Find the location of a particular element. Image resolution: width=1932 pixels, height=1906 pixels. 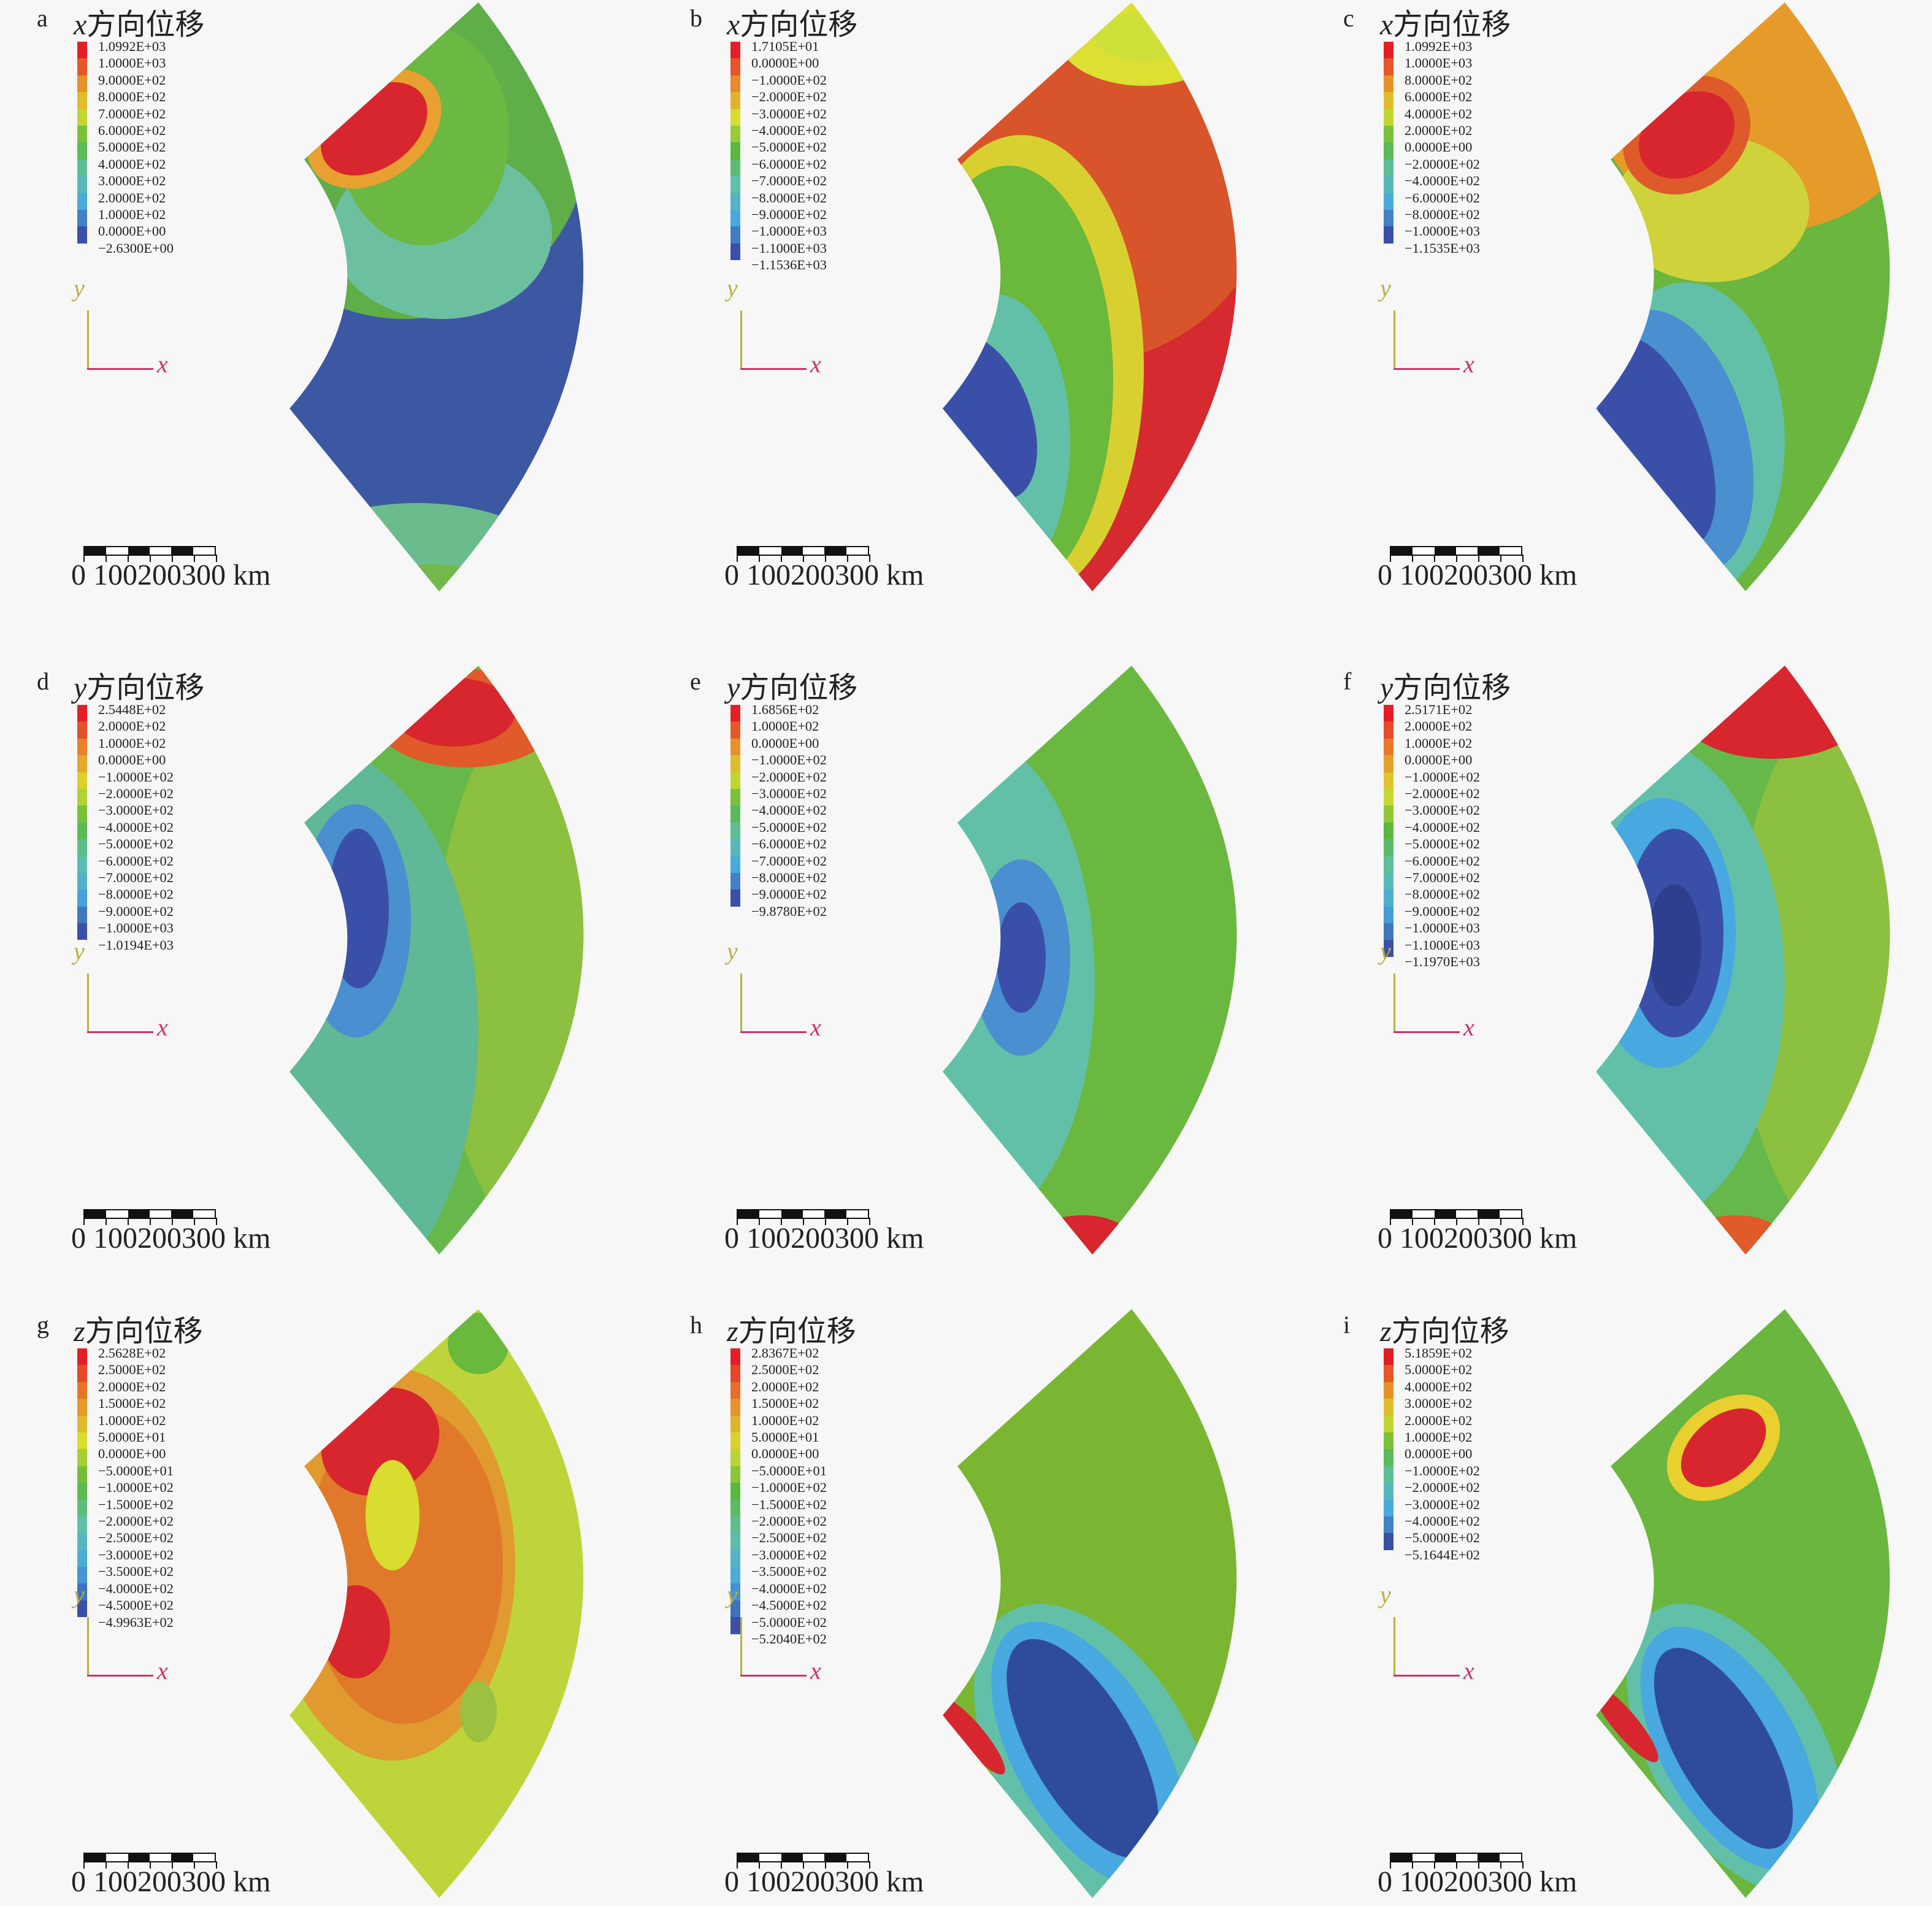

colorbar-tick-label: 1.7105E+01 is located at coordinates (785, 47).